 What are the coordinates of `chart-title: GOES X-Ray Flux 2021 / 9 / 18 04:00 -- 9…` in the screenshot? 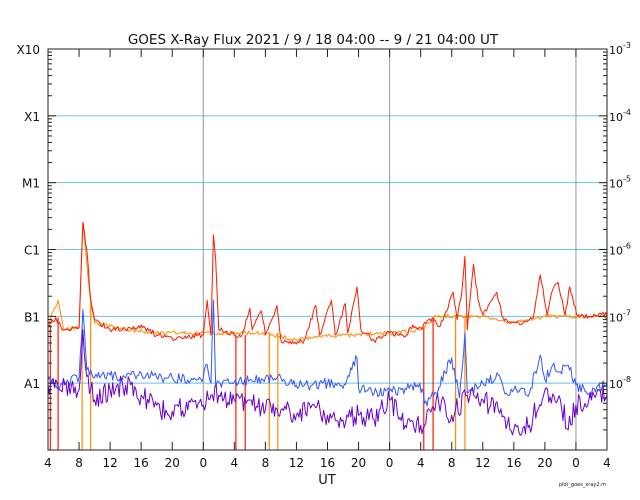 It's located at (313, 40).